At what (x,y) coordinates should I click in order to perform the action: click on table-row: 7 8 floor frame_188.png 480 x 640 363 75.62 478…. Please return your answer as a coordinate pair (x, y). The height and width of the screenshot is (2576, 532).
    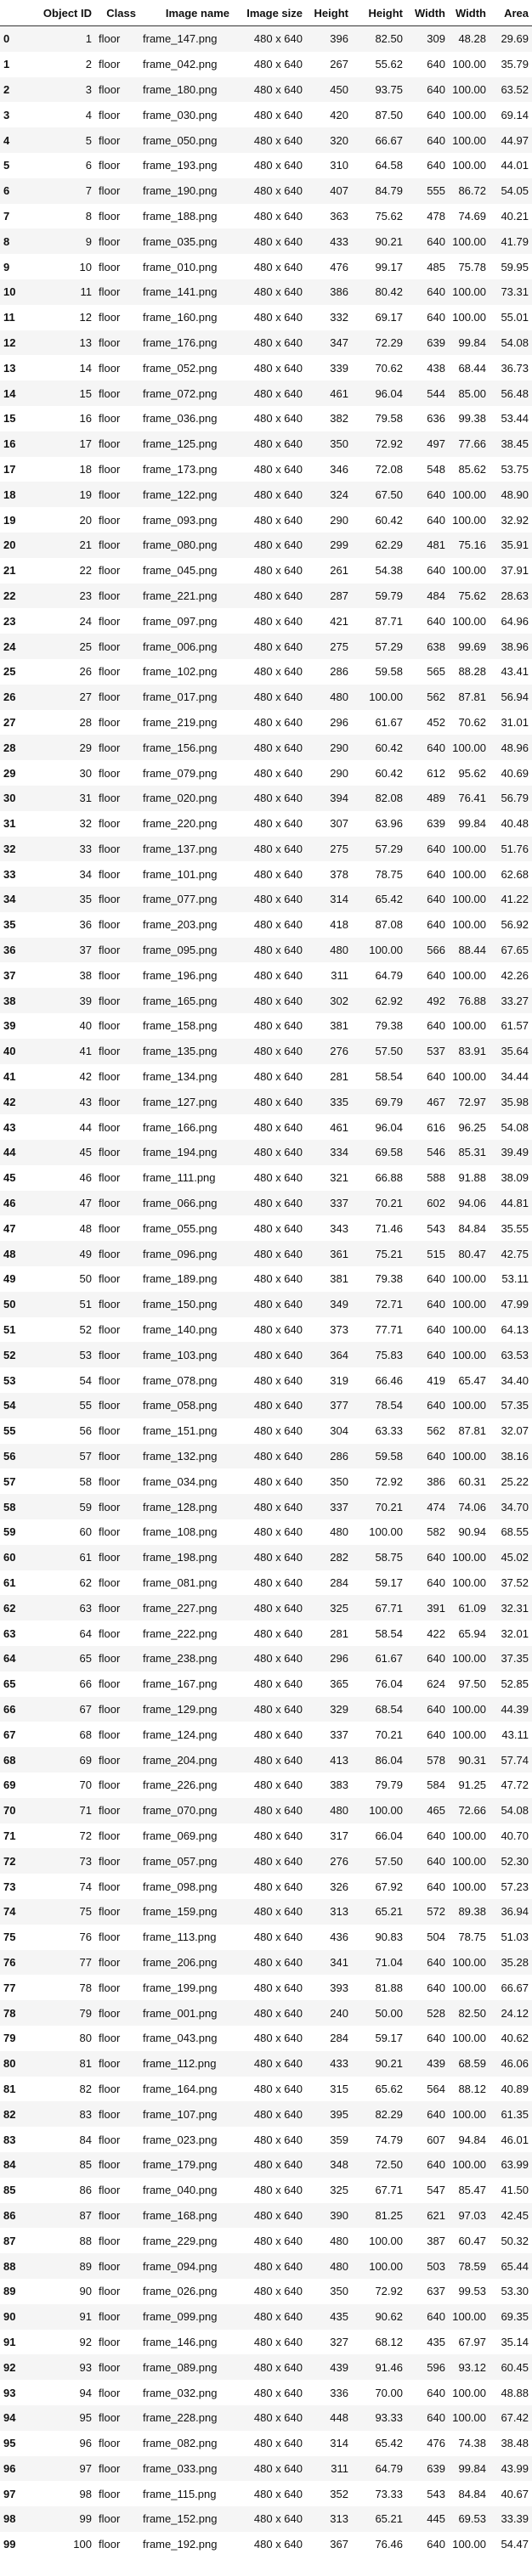
    Looking at the image, I should click on (266, 216).